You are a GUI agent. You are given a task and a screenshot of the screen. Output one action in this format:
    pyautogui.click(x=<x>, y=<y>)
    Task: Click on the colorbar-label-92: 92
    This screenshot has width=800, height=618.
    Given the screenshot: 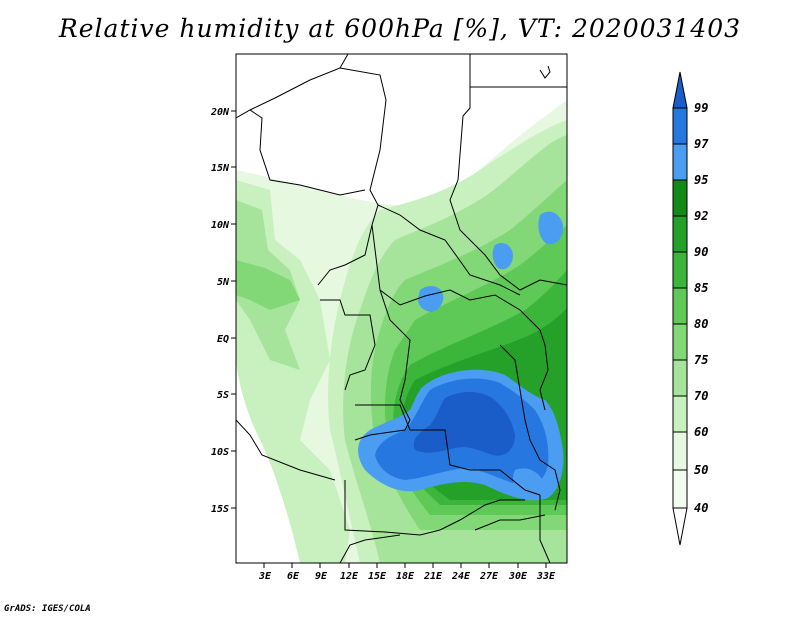 What is the action you would take?
    pyautogui.click(x=701, y=216)
    